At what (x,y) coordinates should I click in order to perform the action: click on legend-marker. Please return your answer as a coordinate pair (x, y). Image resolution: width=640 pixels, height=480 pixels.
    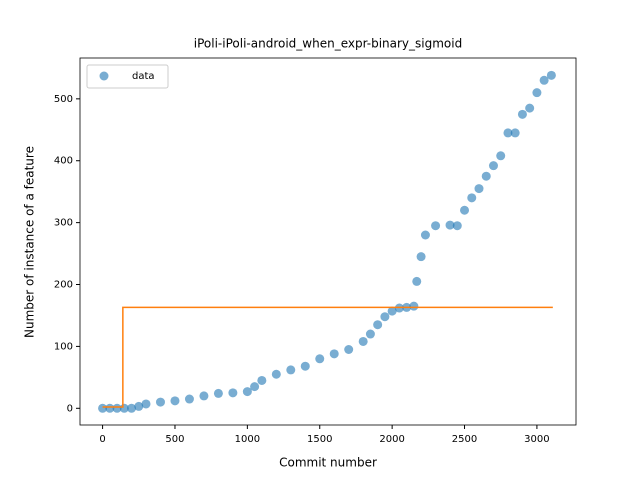
    Looking at the image, I should click on (104, 76).